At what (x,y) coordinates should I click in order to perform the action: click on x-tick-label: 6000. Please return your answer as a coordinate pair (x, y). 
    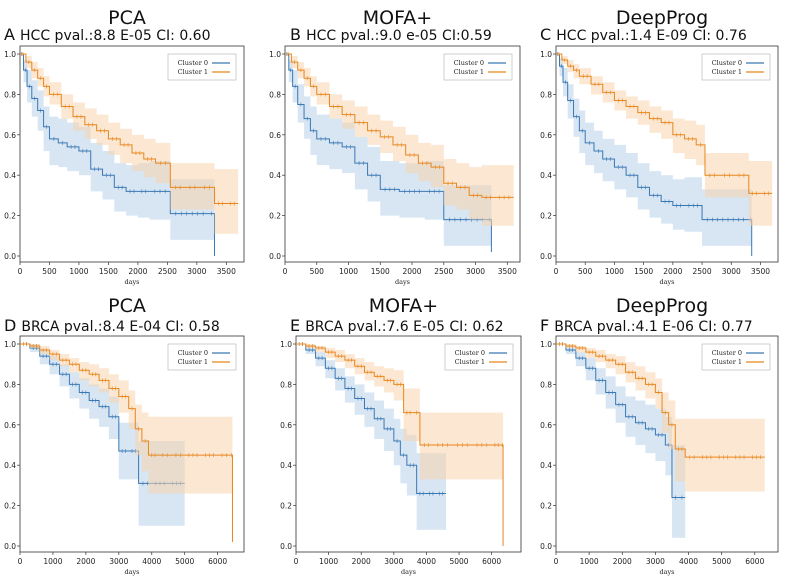
    Looking at the image, I should click on (217, 561).